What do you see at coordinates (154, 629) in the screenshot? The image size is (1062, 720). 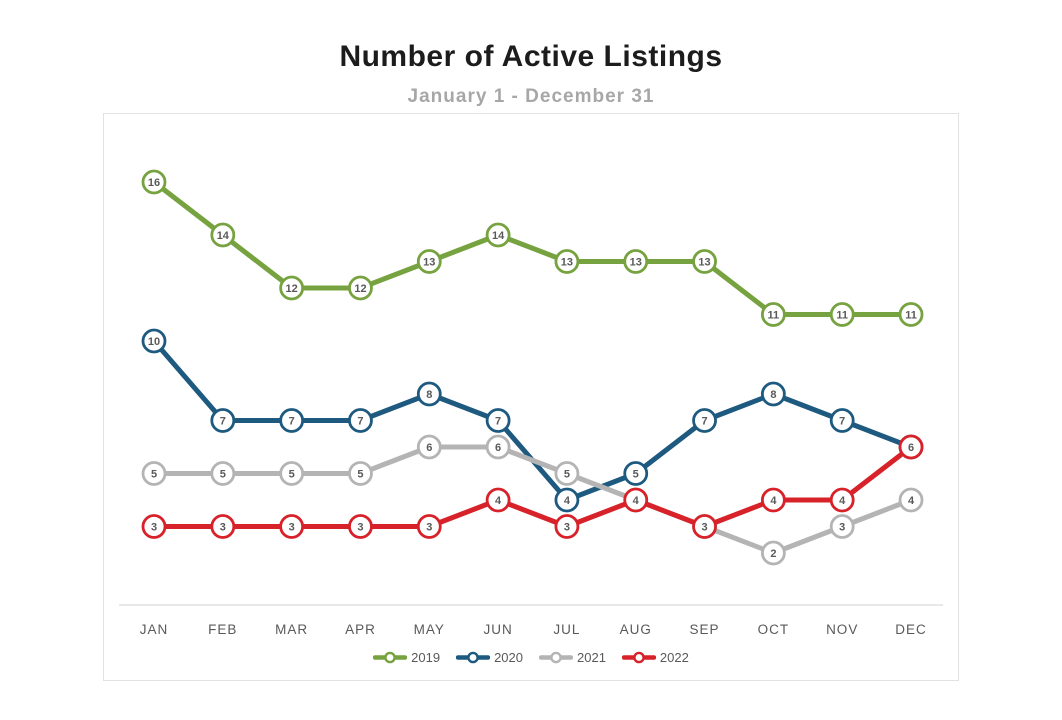 I see `x-axis-label: JAN` at bounding box center [154, 629].